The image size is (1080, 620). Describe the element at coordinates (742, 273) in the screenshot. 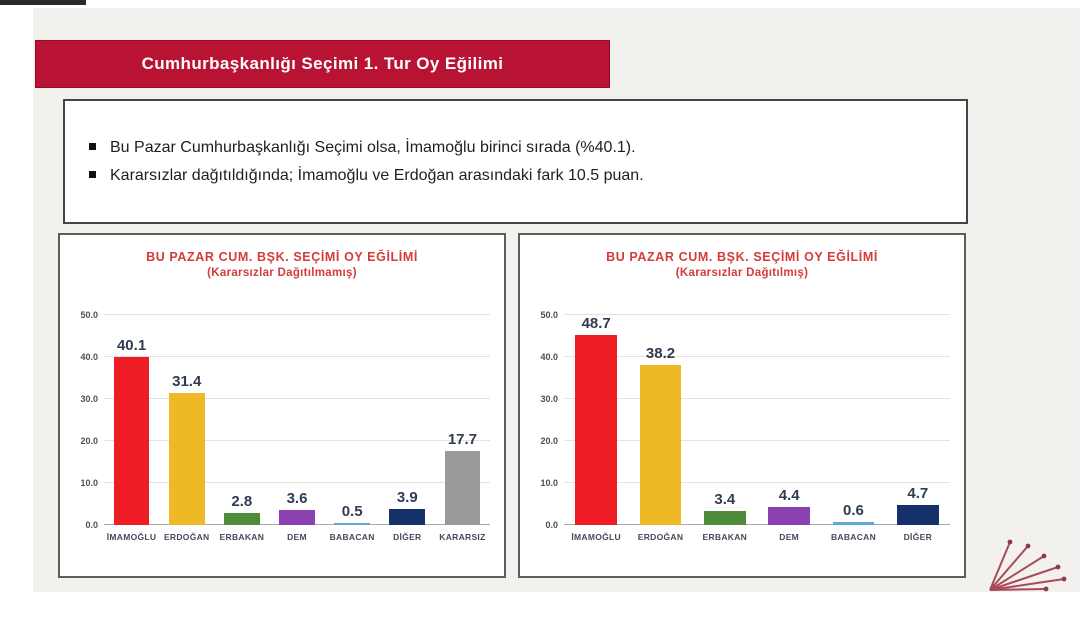

I see `chart-subtitle: (Kararsızlar Dağıtılmış)` at that location.